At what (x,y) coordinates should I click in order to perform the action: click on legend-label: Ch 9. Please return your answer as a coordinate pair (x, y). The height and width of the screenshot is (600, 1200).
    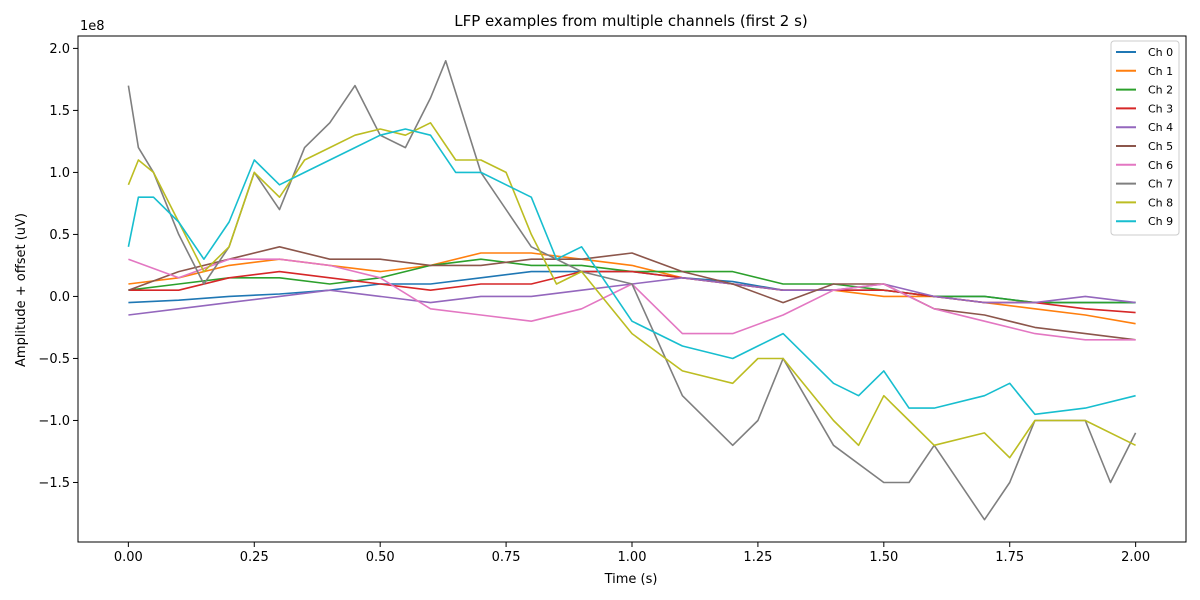
    Looking at the image, I should click on (1160, 221).